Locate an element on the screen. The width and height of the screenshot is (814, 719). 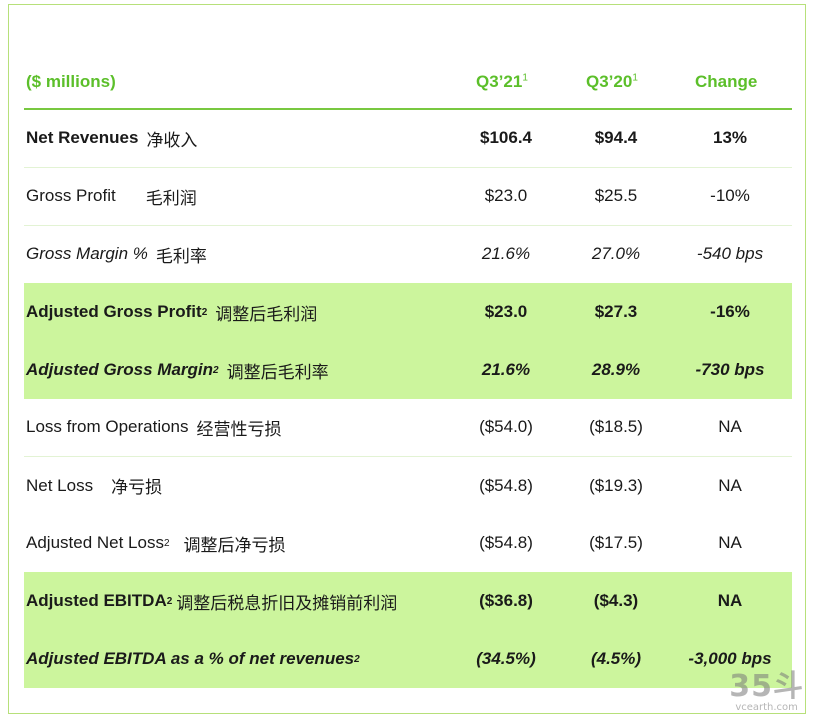
row-label: Adjusted Gross Profit 2 调整后毛利润 is located at coordinates (172, 313).